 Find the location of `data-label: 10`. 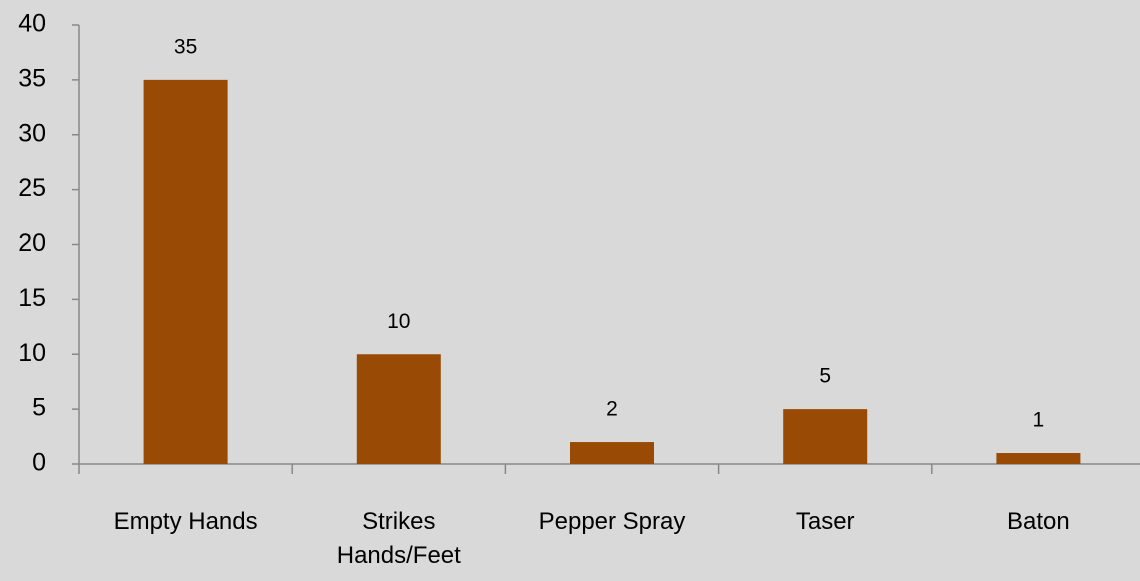

data-label: 10 is located at coordinates (398, 321).